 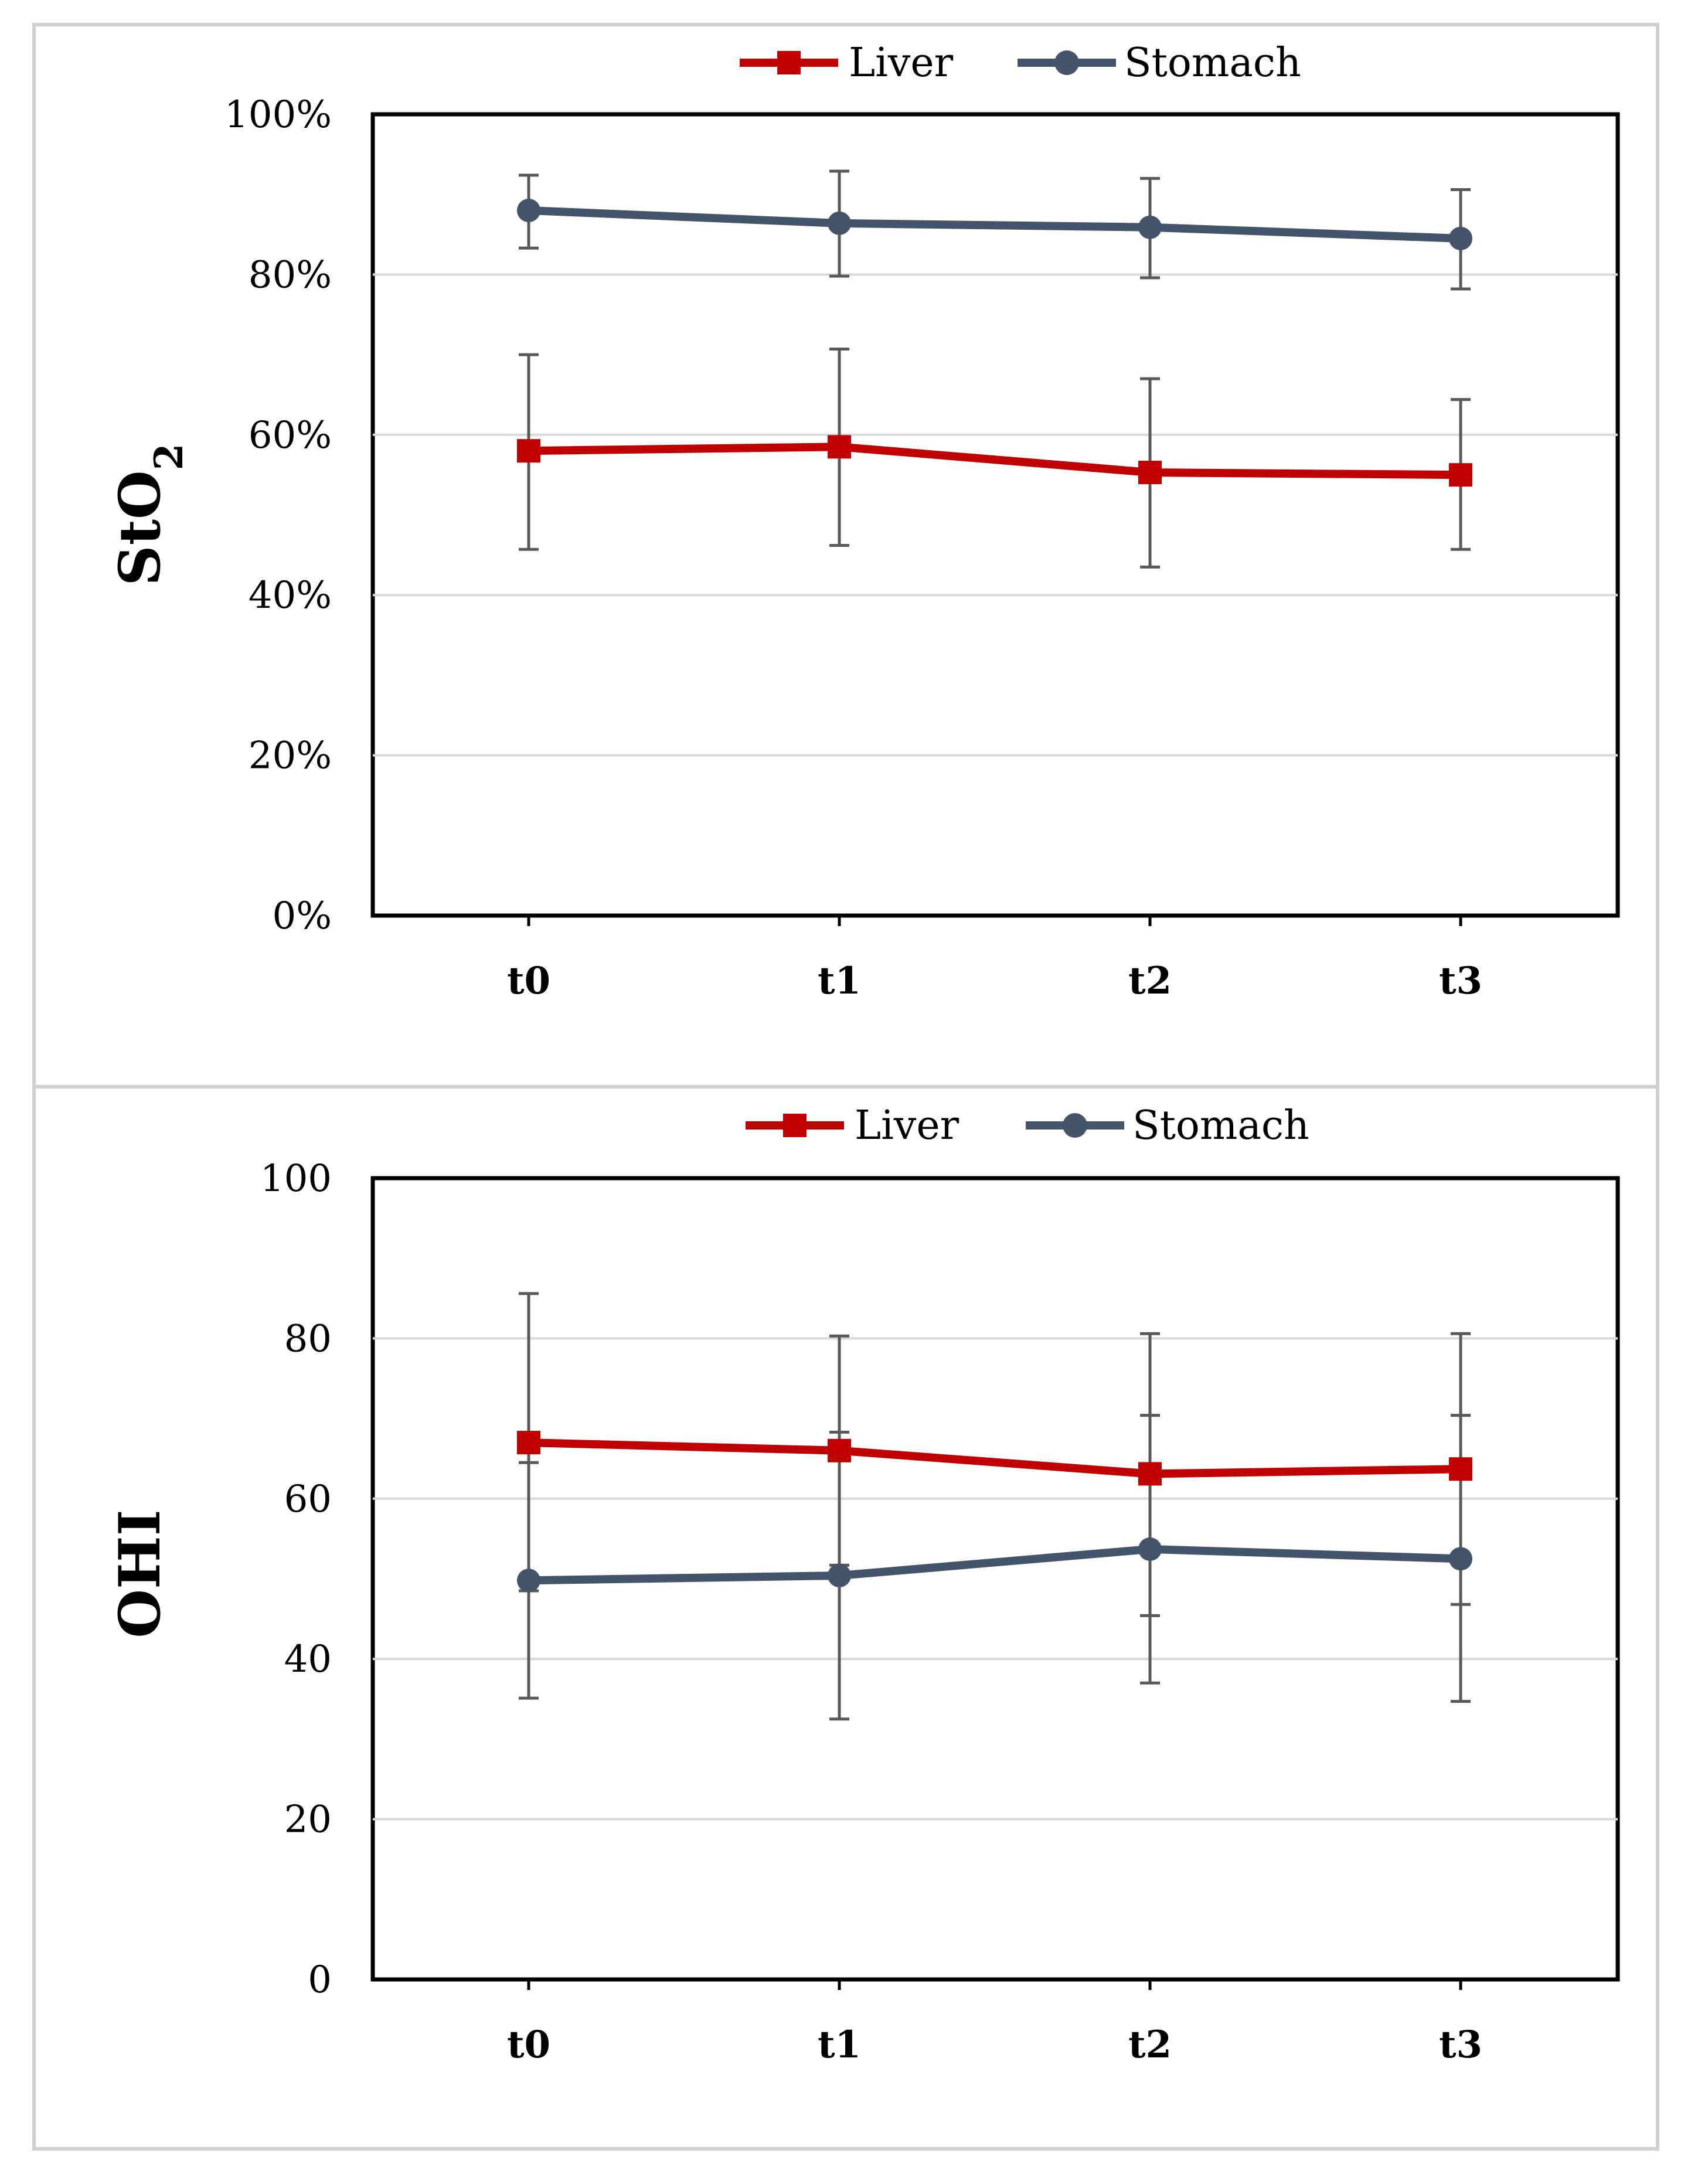 What do you see at coordinates (290, 275) in the screenshot?
I see `y-tick-label: 80%` at bounding box center [290, 275].